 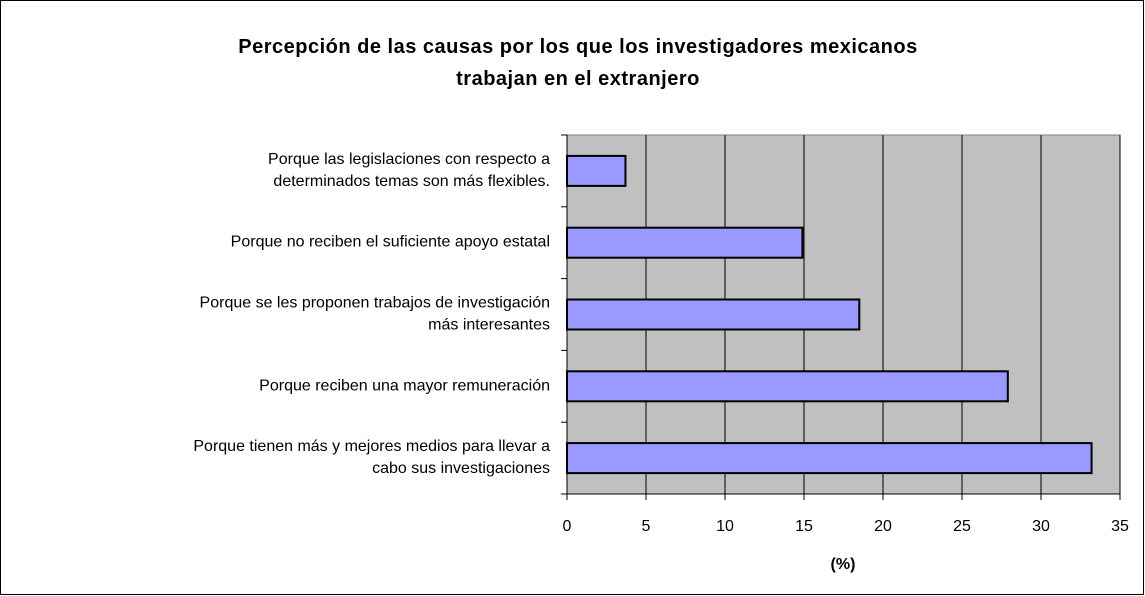 What do you see at coordinates (1041, 526) in the screenshot?
I see `x-tick-label: 30` at bounding box center [1041, 526].